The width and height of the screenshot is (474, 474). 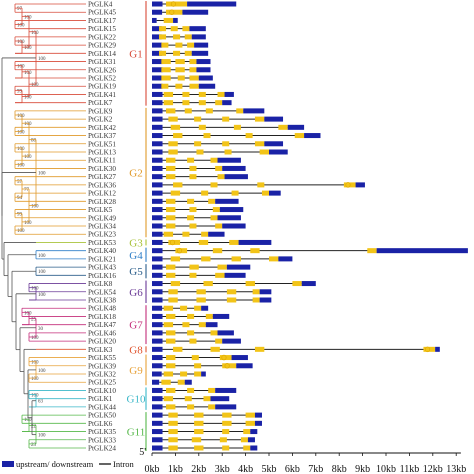 I want to click on exon-marker, so click(x=173, y=4).